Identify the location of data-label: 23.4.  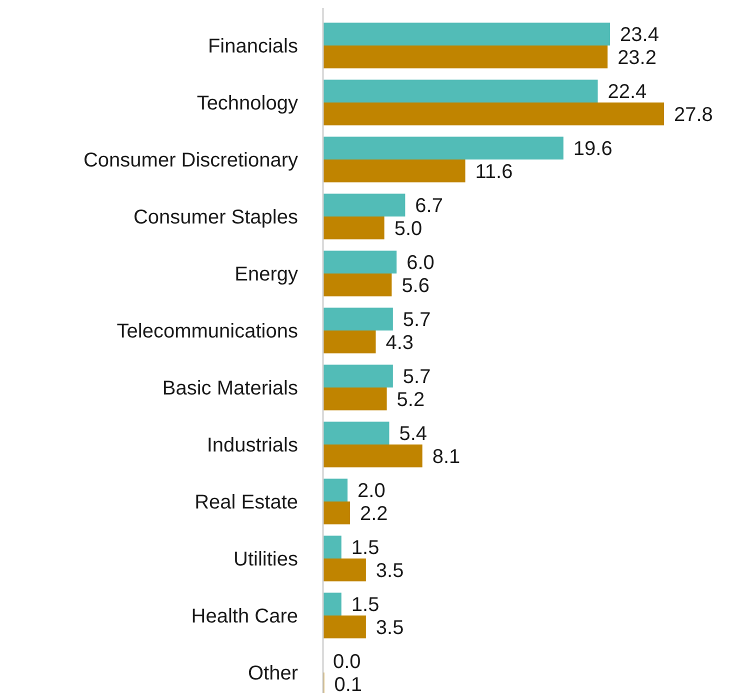
(639, 35).